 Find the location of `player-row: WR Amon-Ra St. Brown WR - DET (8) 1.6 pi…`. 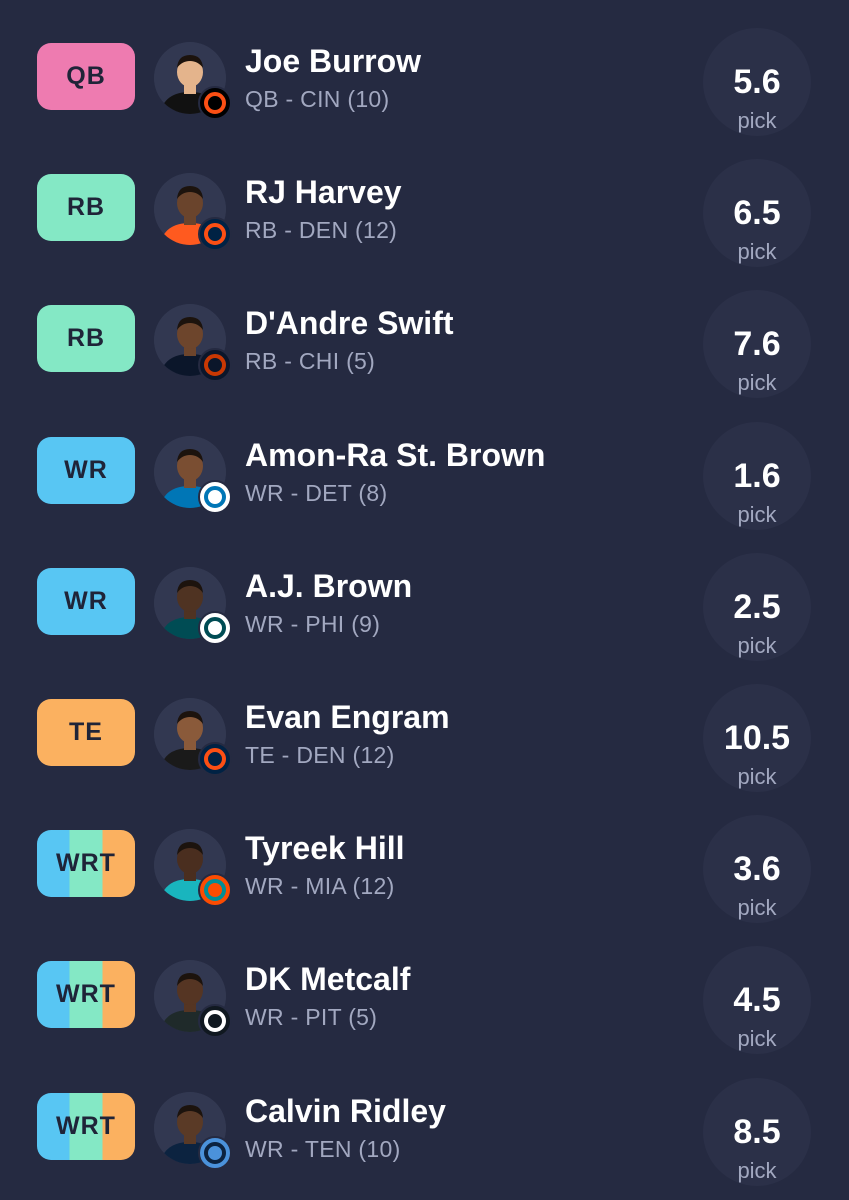

player-row: WR Amon-Ra St. Brown WR - DET (8) 1.6 pi… is located at coordinates (424, 462).